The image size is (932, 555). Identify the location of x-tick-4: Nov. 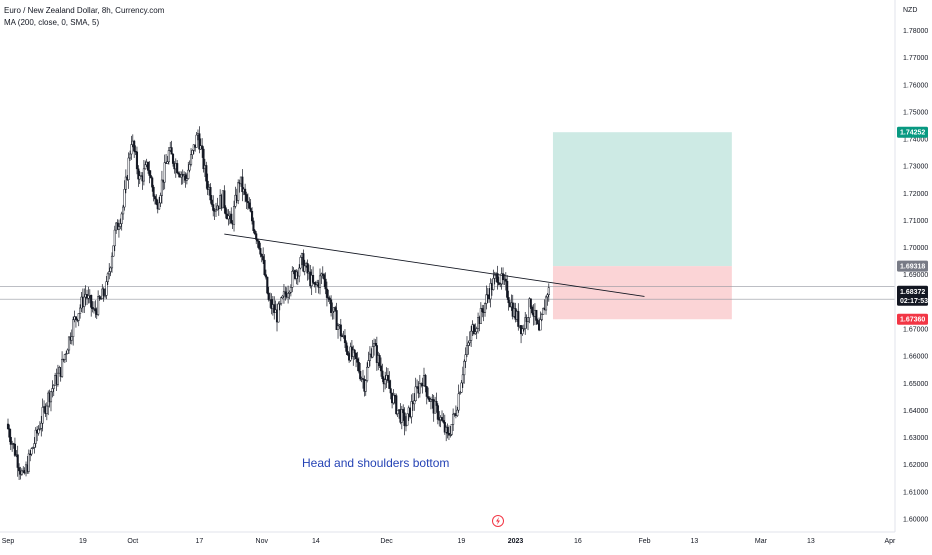
(262, 541).